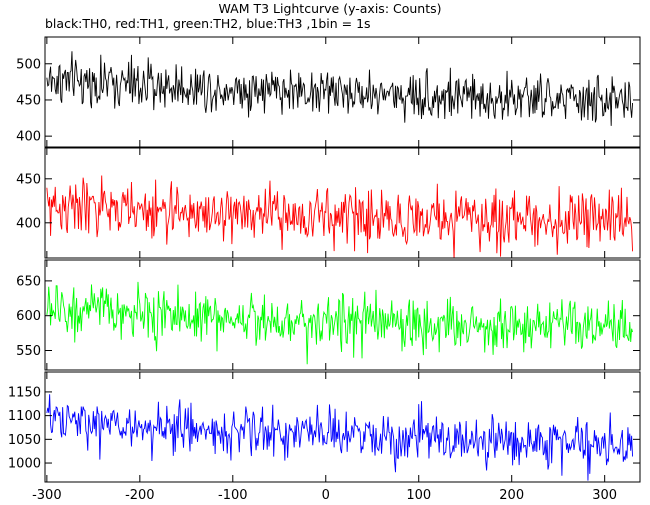 The image size is (650, 505). I want to click on y-tick-label: 1150, so click(24, 392).